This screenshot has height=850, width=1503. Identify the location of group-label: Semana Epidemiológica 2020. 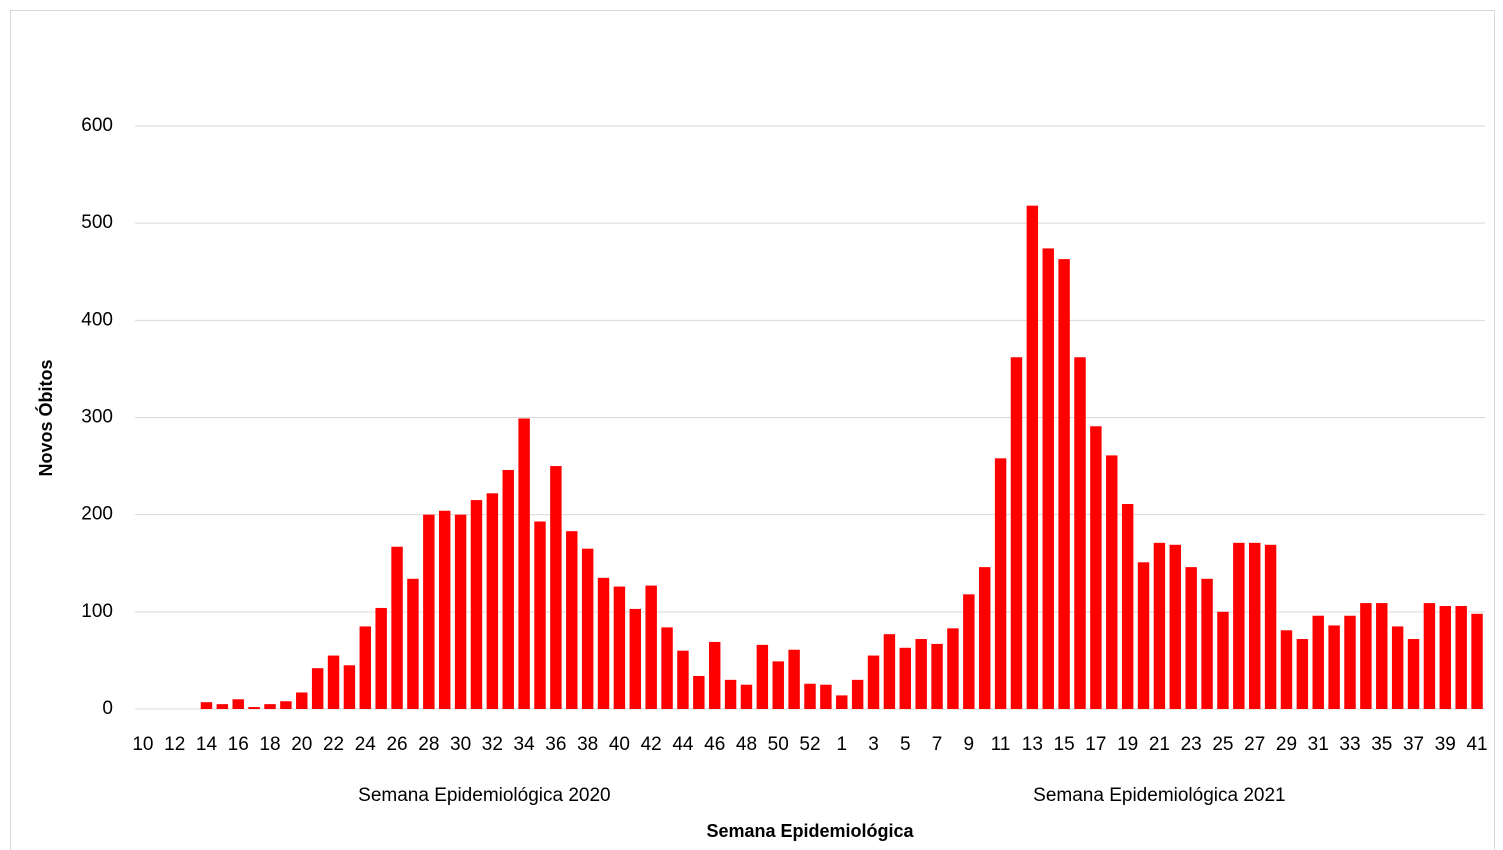
(484, 795).